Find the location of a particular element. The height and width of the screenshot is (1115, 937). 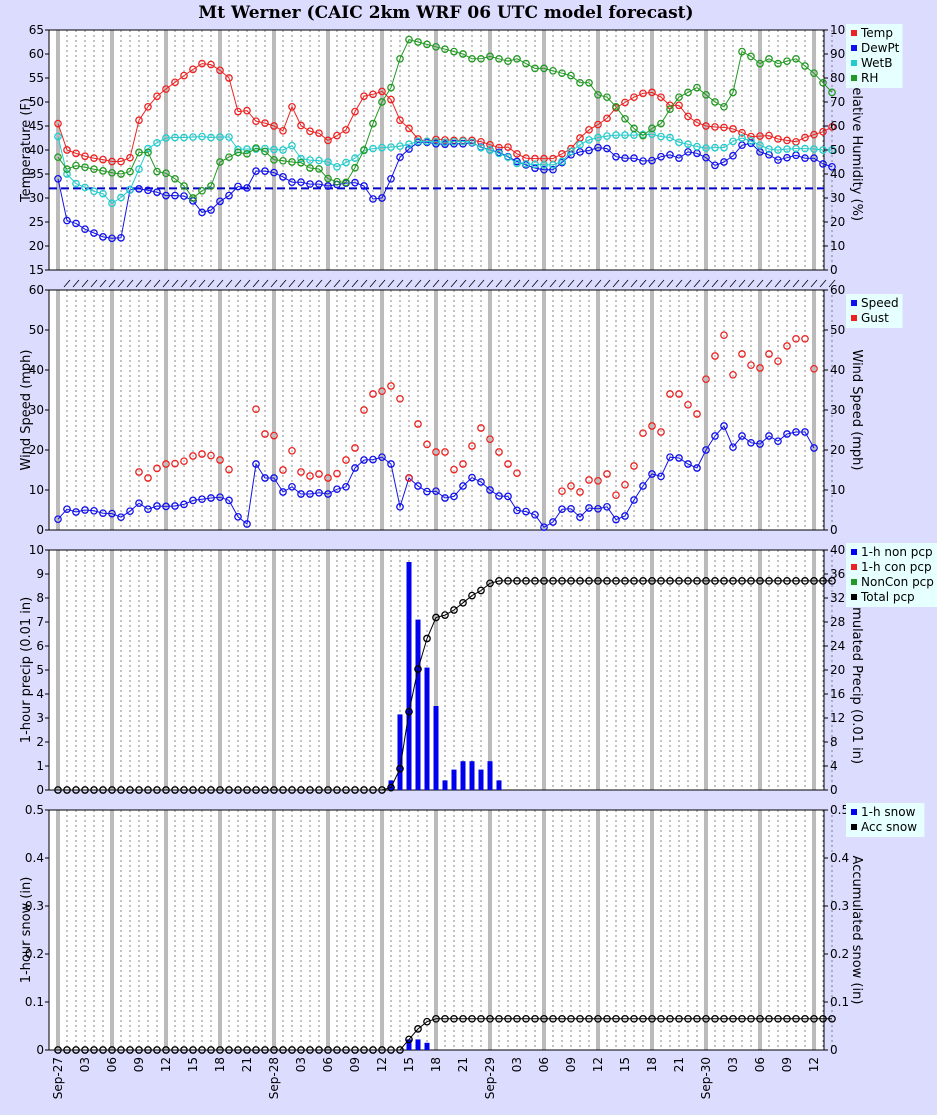

time-label: 15 is located at coordinates (625, 1064).